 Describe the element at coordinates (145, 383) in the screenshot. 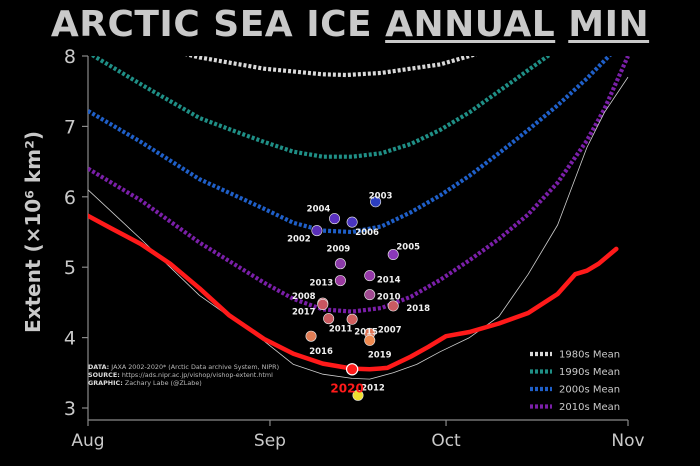

I see `credit-graphic: GRAPHIC: Zachary Labe (@ZLabe)` at that location.